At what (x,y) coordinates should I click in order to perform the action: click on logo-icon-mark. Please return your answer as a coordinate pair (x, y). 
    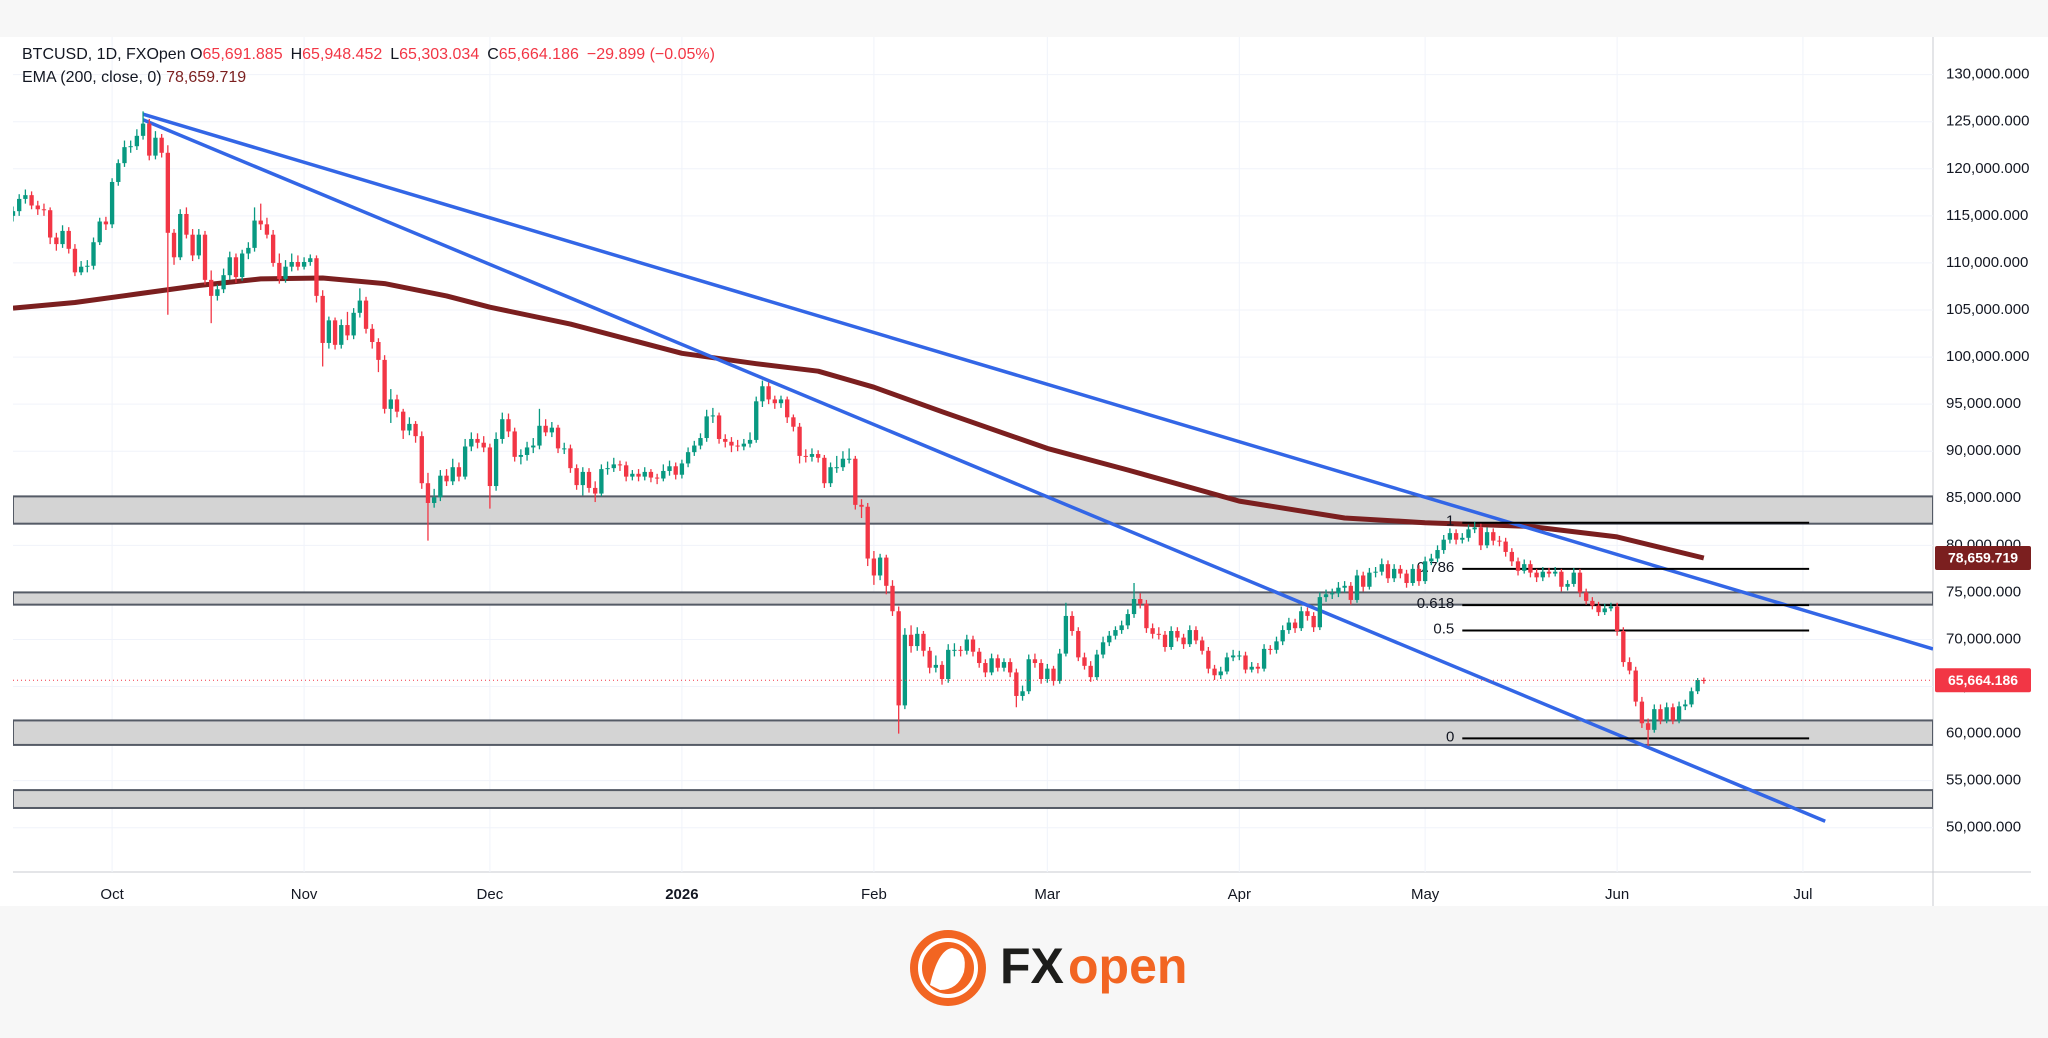
    Looking at the image, I should click on (947, 969).